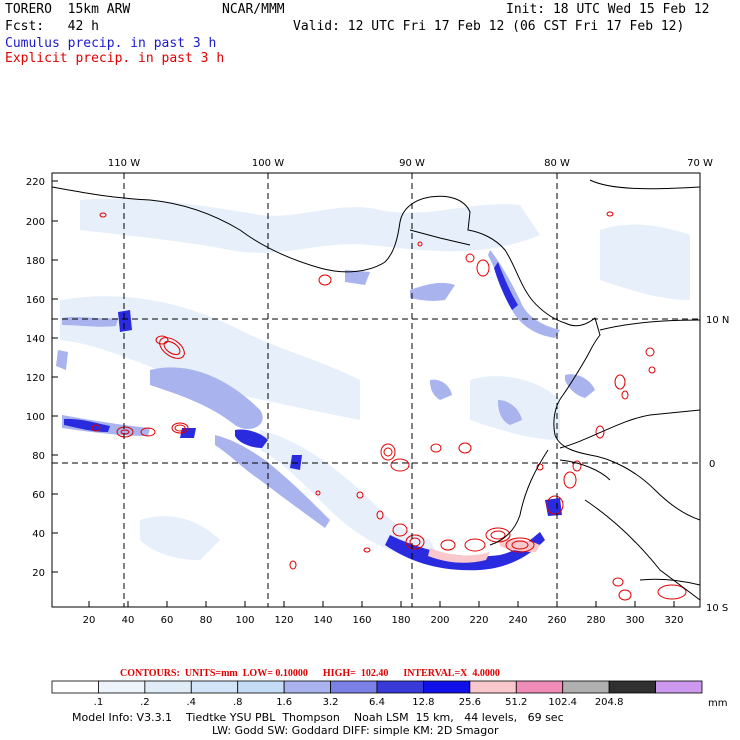  What do you see at coordinates (111, 43) in the screenshot?
I see `field-label-cumulus: Cumulus precip. in past 3 h` at bounding box center [111, 43].